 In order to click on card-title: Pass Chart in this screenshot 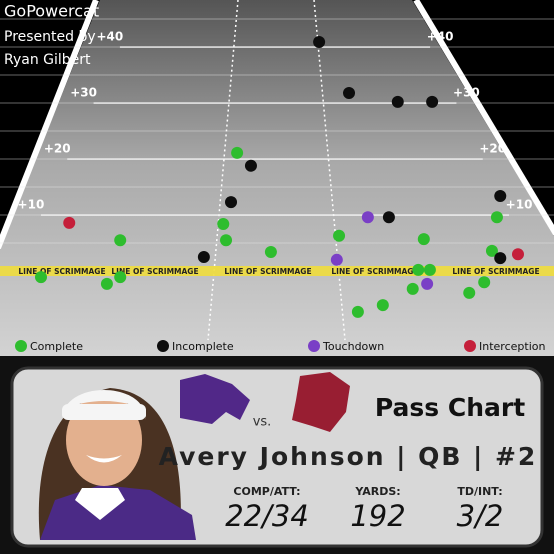, I will do `click(450, 407)`.